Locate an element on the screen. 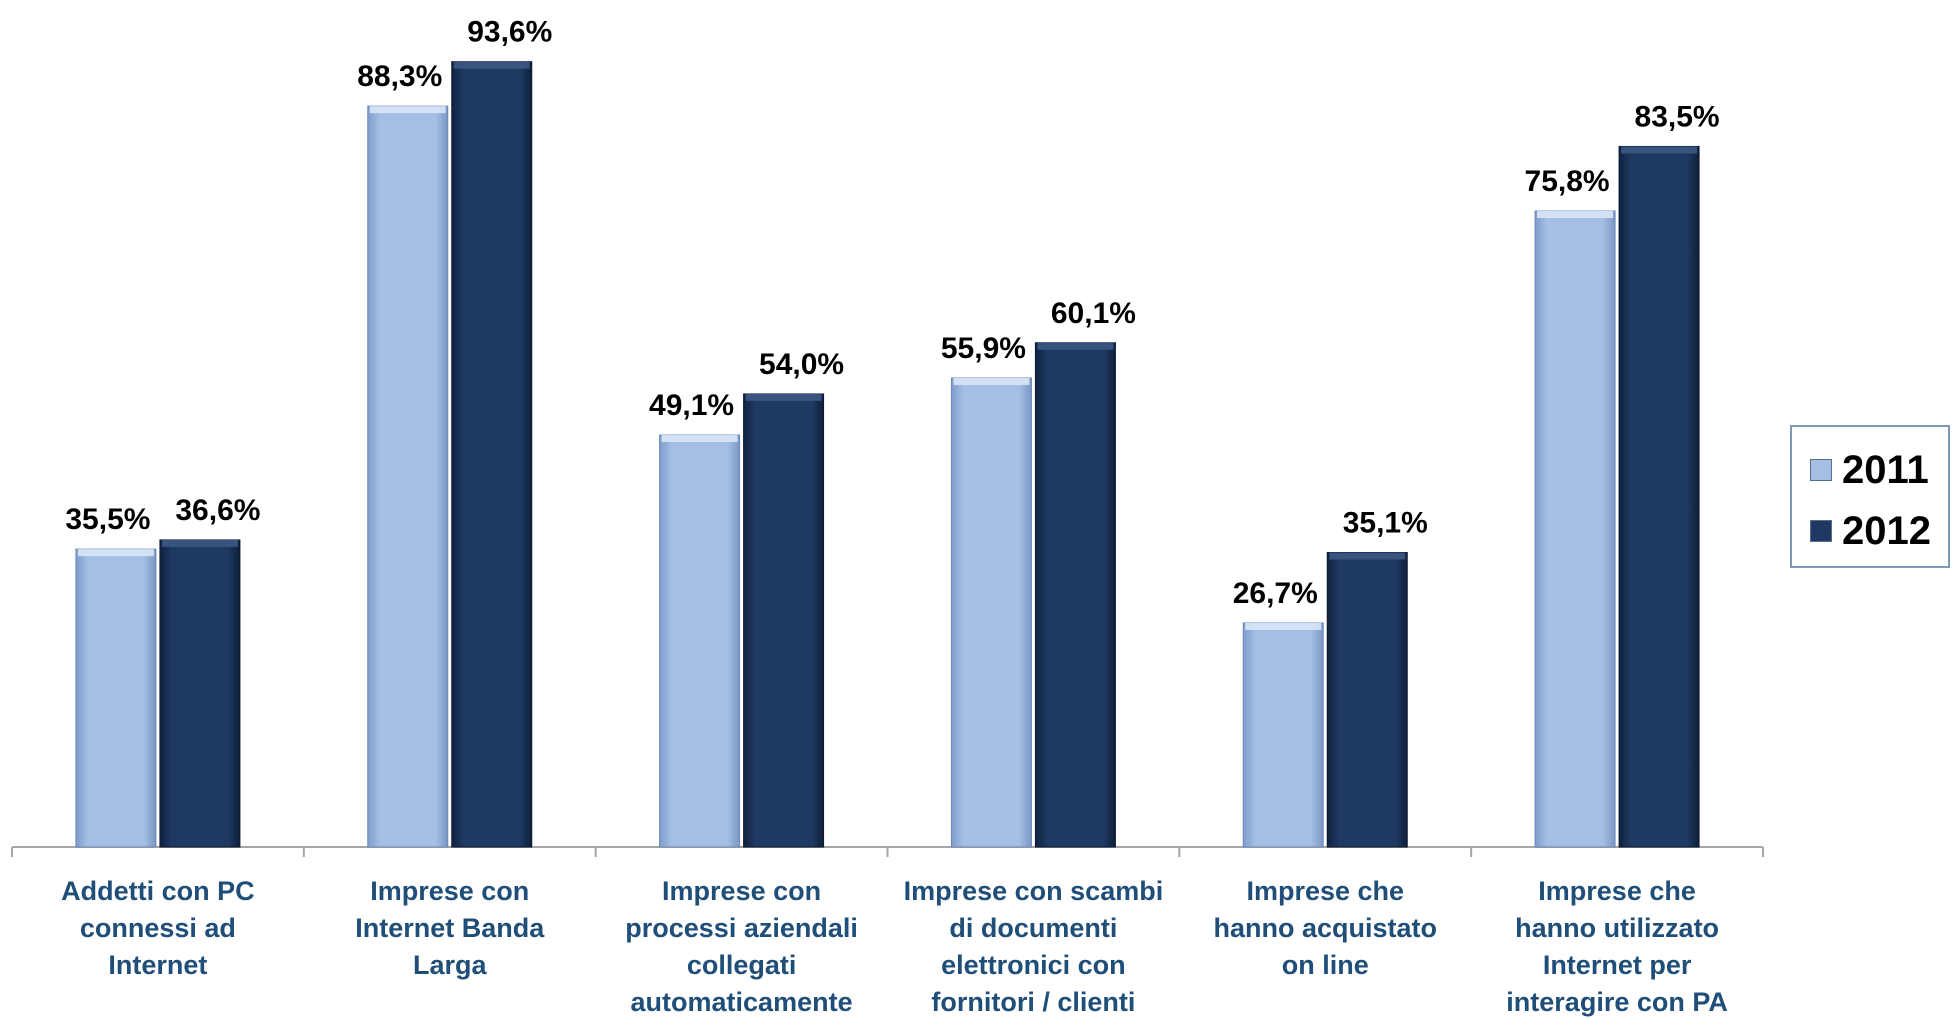  legend-label-2012: 2012 is located at coordinates (1886, 531).